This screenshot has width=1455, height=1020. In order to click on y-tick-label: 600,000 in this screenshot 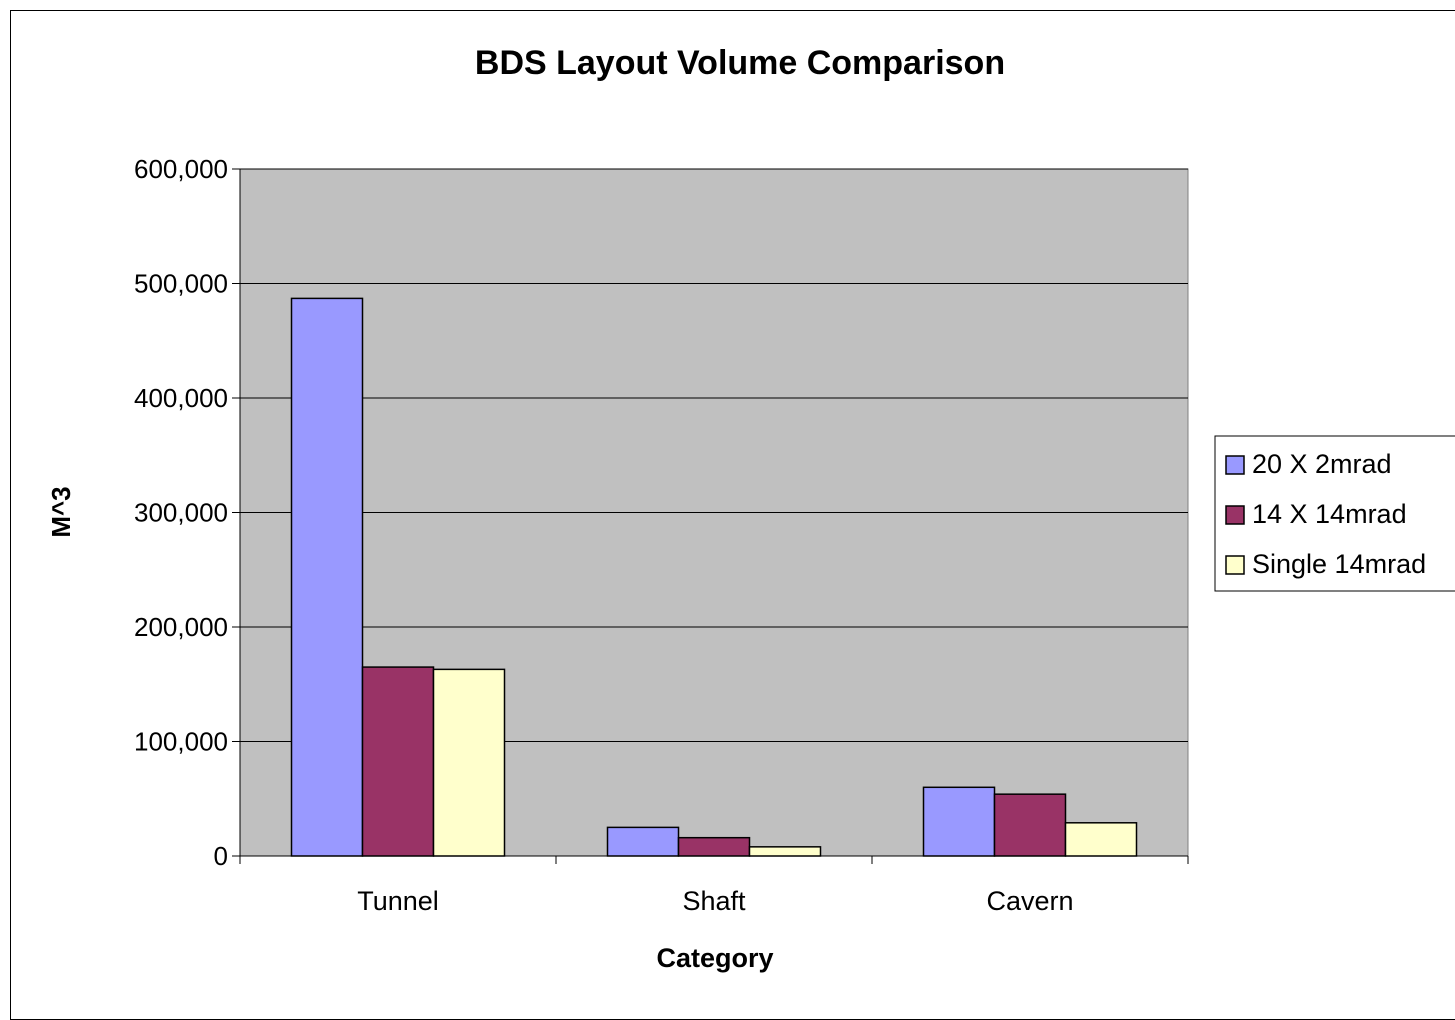, I will do `click(181, 169)`.